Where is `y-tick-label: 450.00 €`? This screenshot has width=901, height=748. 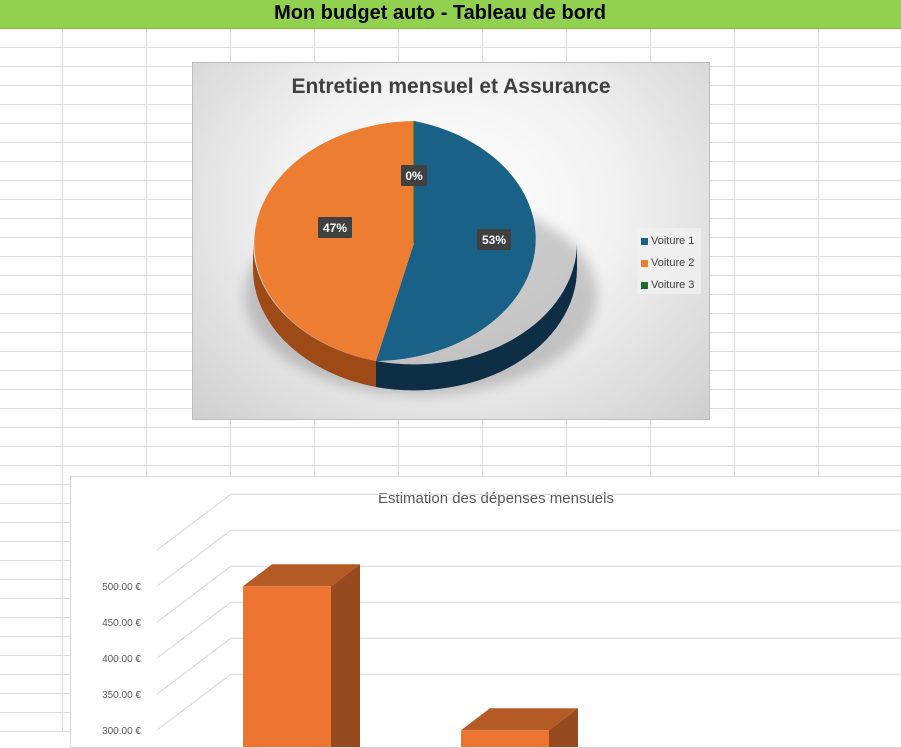 y-tick-label: 450.00 € is located at coordinates (121, 623).